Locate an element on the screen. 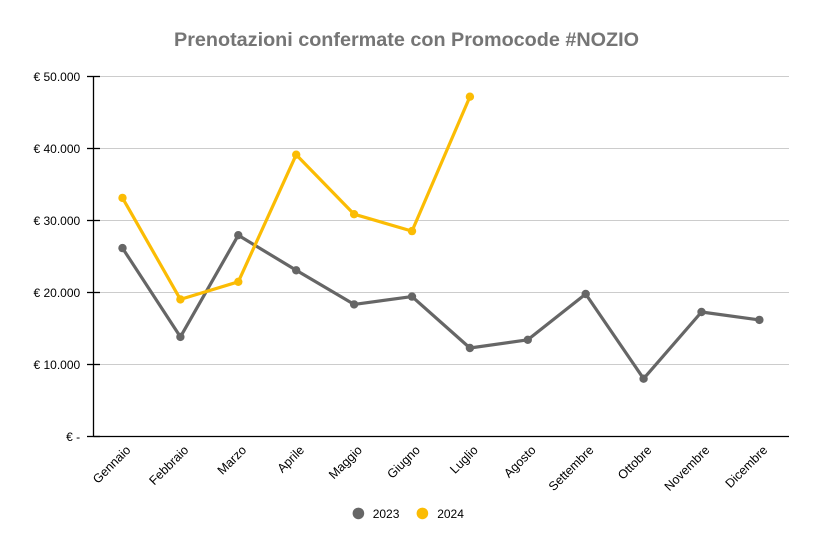  svg-text: € 40.000 is located at coordinates (56, 149).